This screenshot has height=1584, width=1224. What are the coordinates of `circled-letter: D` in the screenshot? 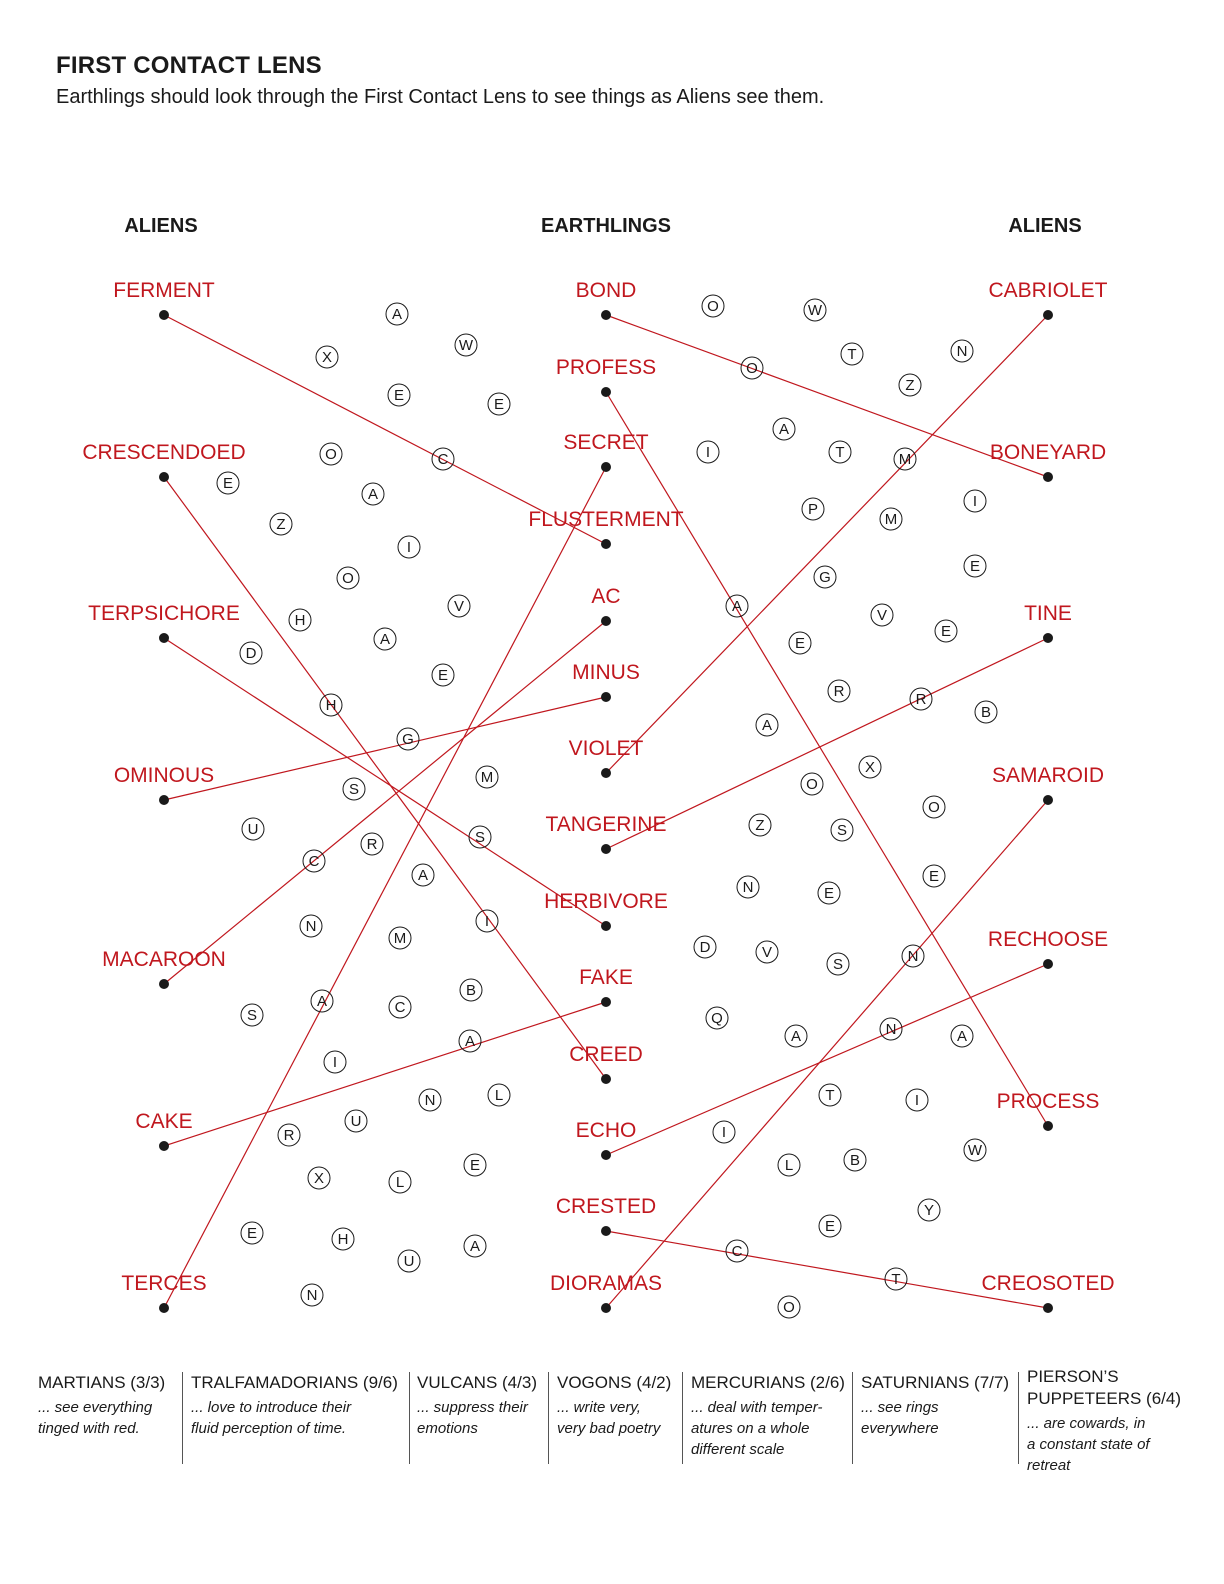 It's located at (251, 653).